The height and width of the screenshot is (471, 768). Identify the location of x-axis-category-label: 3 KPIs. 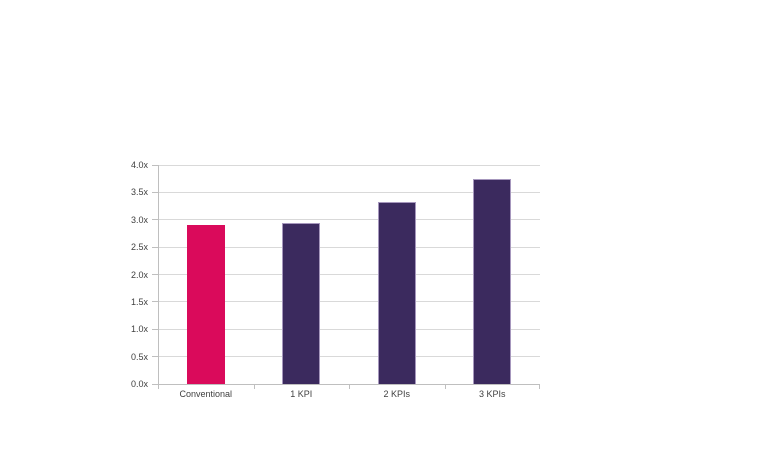
(492, 394).